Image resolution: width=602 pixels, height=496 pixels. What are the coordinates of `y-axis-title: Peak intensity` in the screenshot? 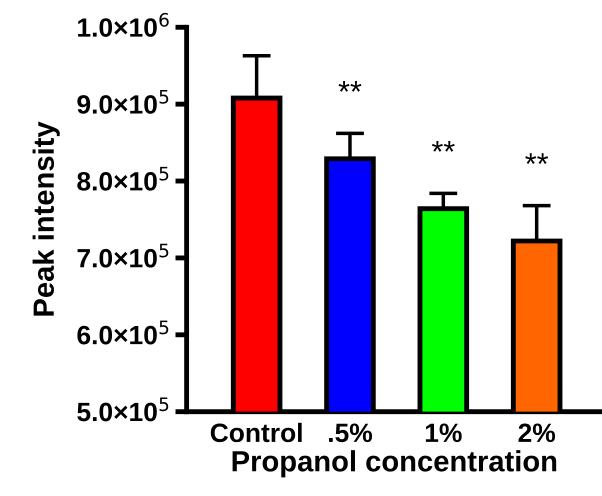 It's located at (46, 219).